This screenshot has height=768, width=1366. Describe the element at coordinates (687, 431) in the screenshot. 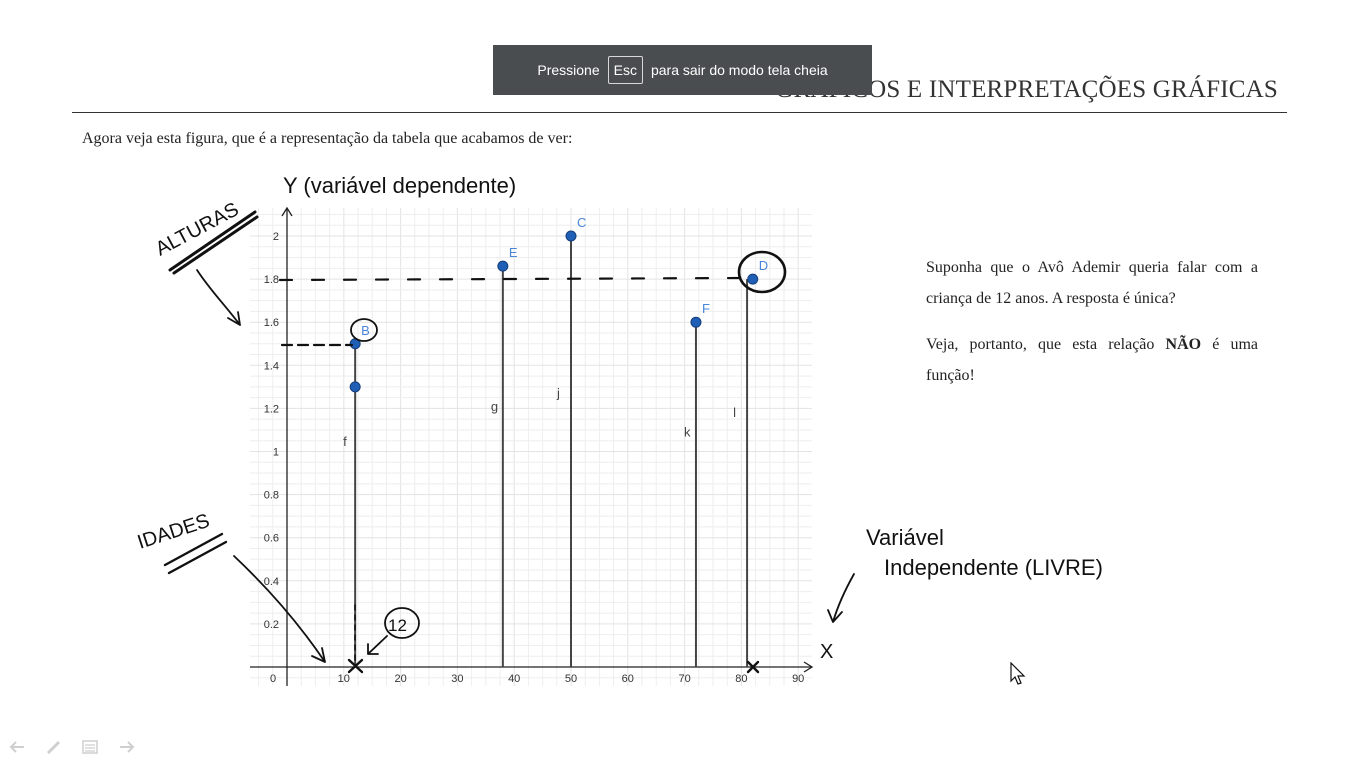

I see `segment-label-k: k` at that location.